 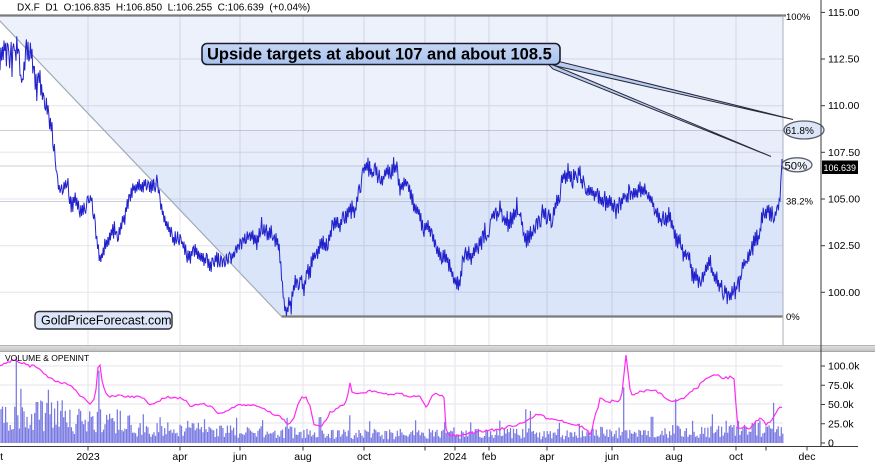 I want to click on svg-text: 25.0k, so click(x=841, y=424).